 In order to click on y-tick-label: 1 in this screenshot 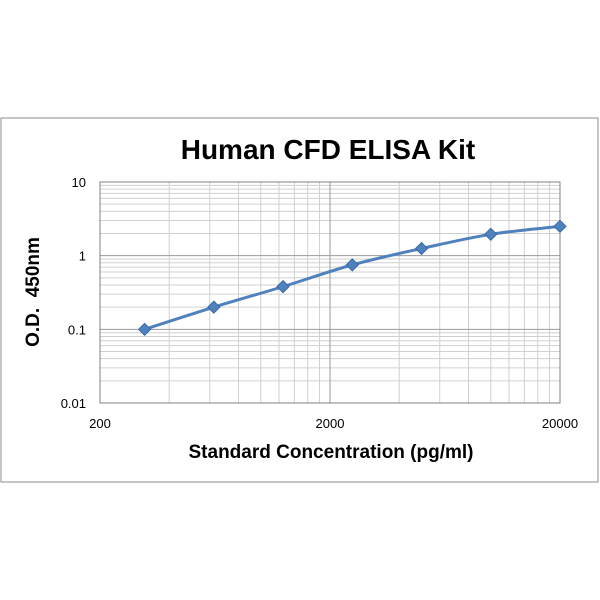, I will do `click(82, 256)`.